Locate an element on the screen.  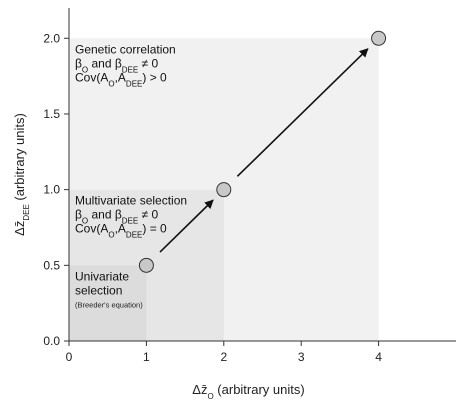
region-line2-genetic: βO and βDEE ≠ 0 is located at coordinates (116, 65).